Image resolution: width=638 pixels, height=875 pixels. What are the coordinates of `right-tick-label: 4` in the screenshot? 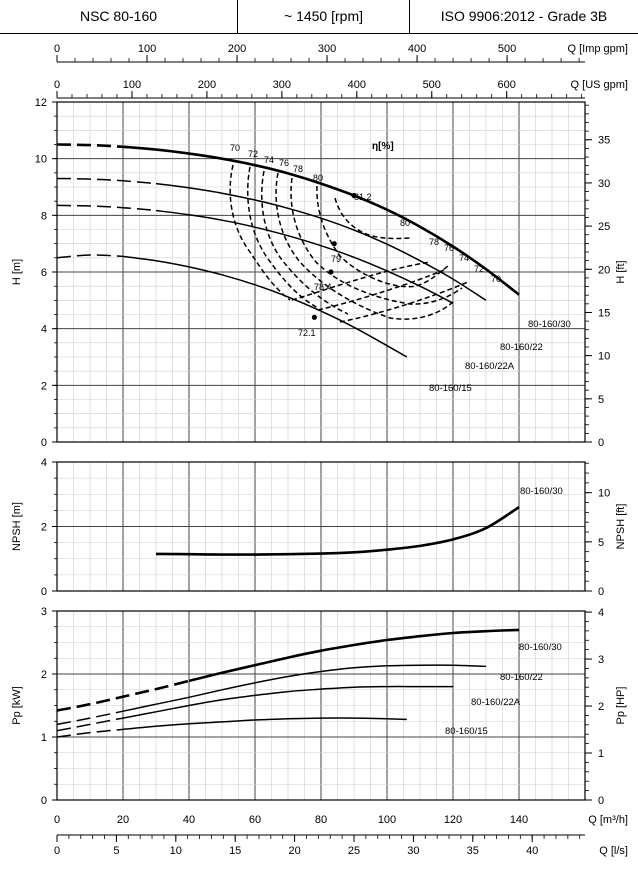 It's located at (601, 613).